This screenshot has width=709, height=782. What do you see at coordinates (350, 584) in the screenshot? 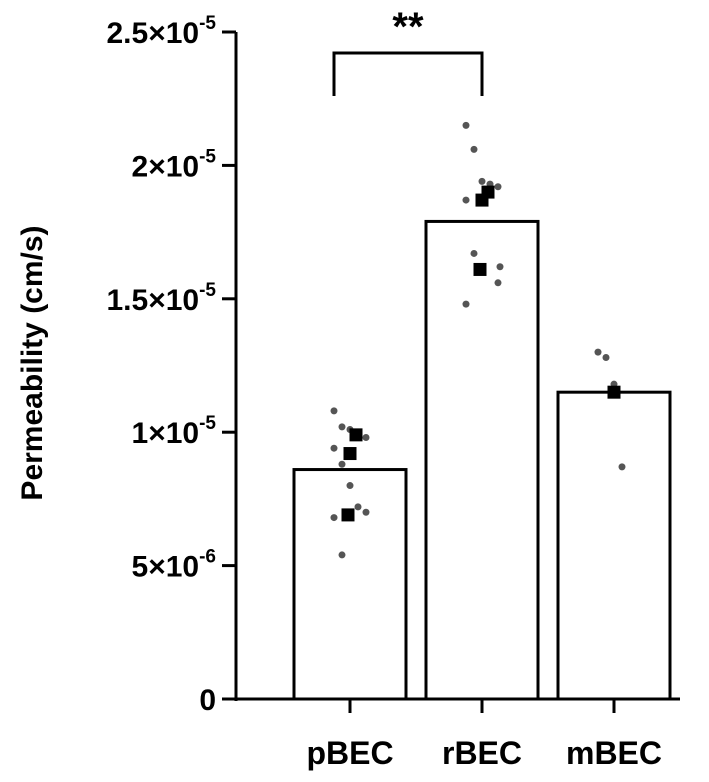
I see `bar-pBEC` at bounding box center [350, 584].